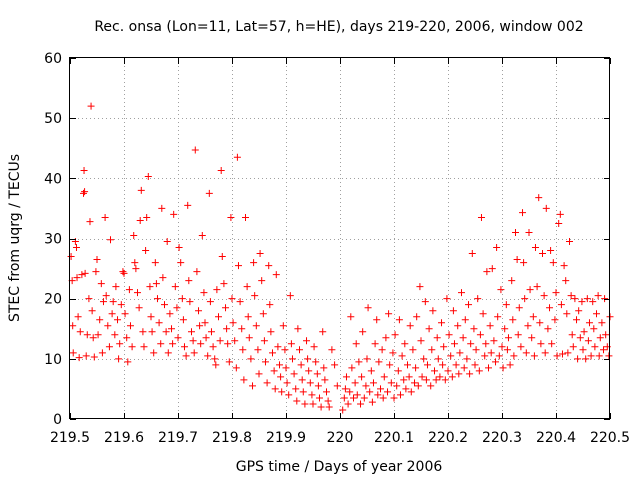  Describe the element at coordinates (53, 119) in the screenshot. I see `y-tick-label: 50` at that location.